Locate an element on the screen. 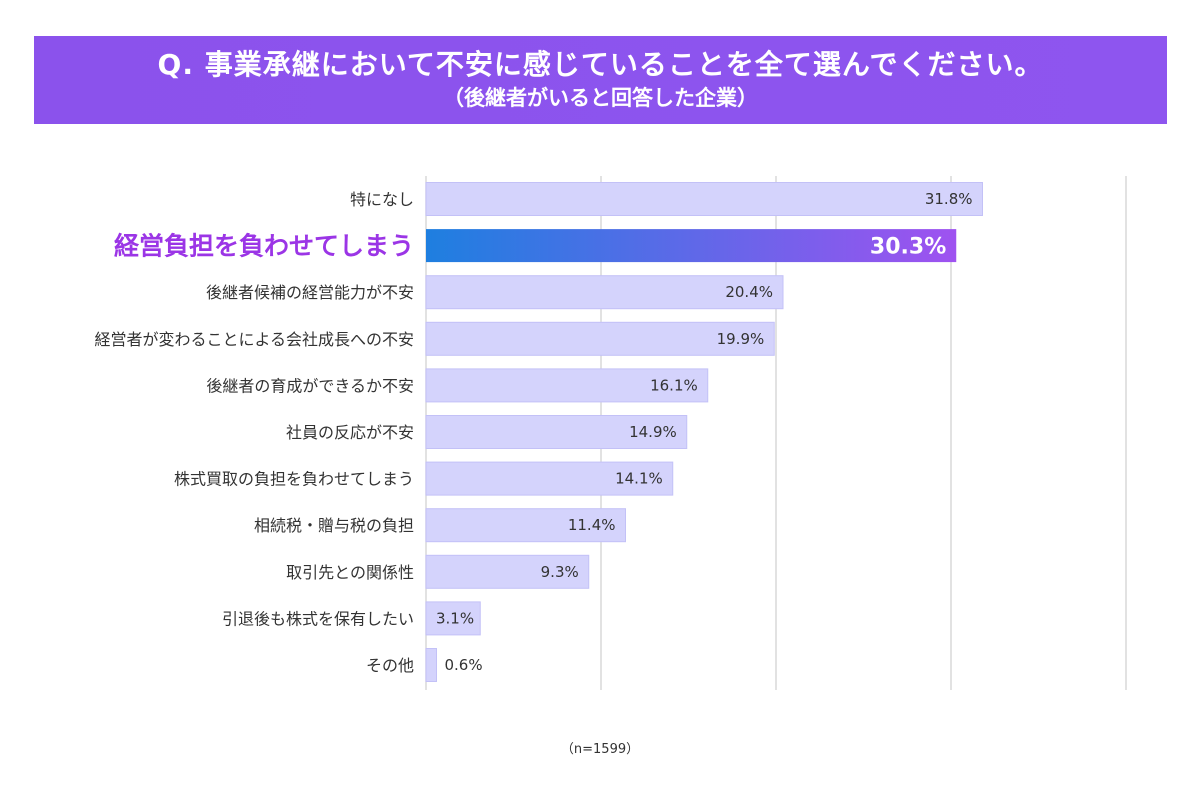  value-label: 11.4% is located at coordinates (592, 525).